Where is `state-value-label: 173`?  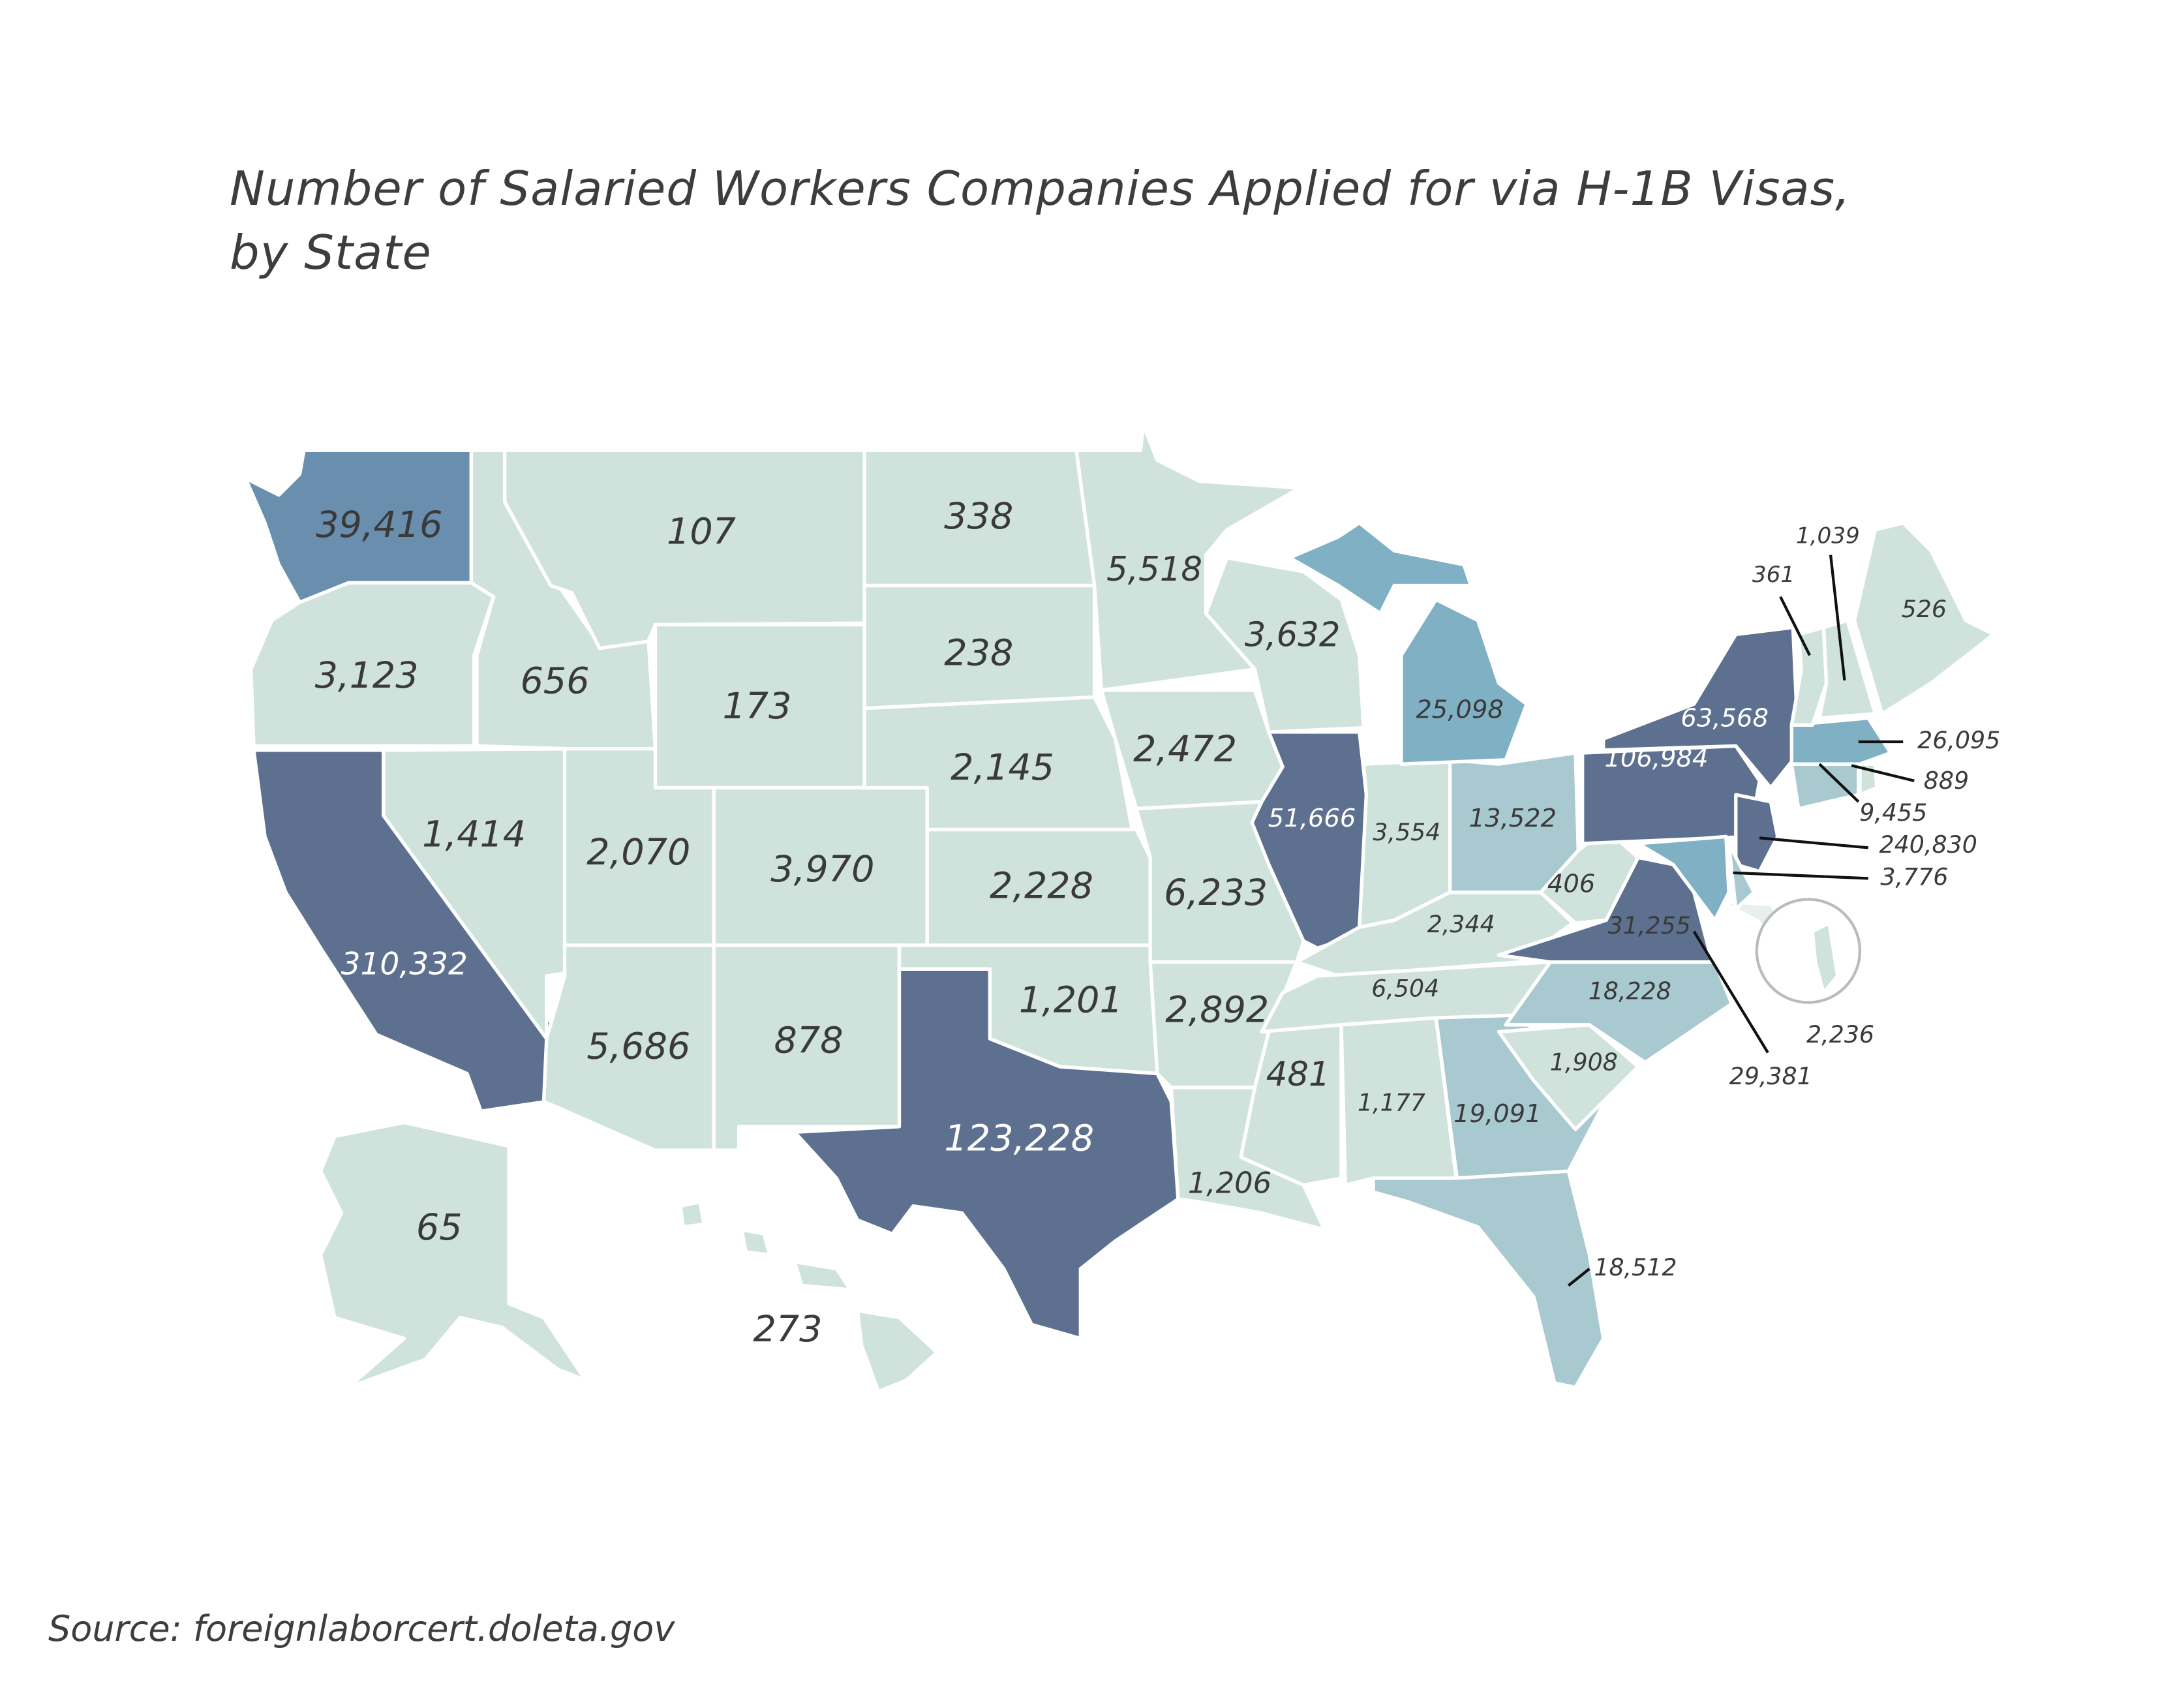
state-value-label: 173 is located at coordinates (756, 706).